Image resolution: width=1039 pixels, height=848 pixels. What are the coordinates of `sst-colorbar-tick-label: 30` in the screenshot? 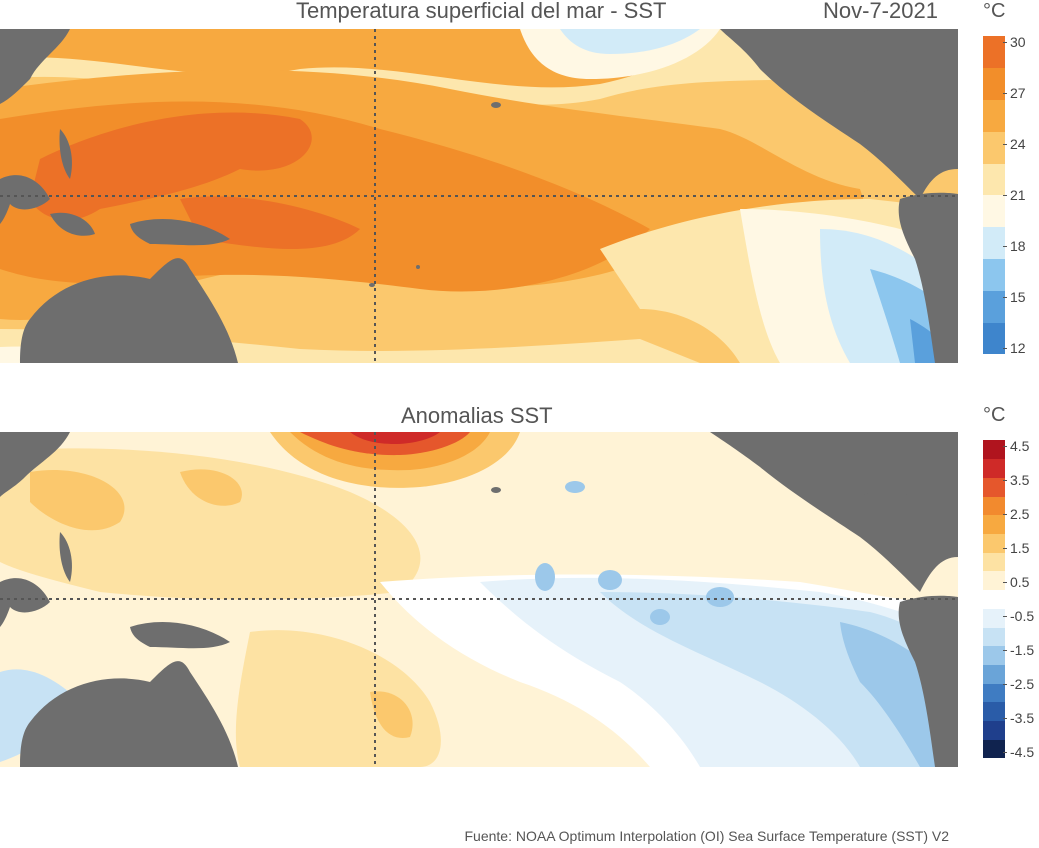 It's located at (1018, 42).